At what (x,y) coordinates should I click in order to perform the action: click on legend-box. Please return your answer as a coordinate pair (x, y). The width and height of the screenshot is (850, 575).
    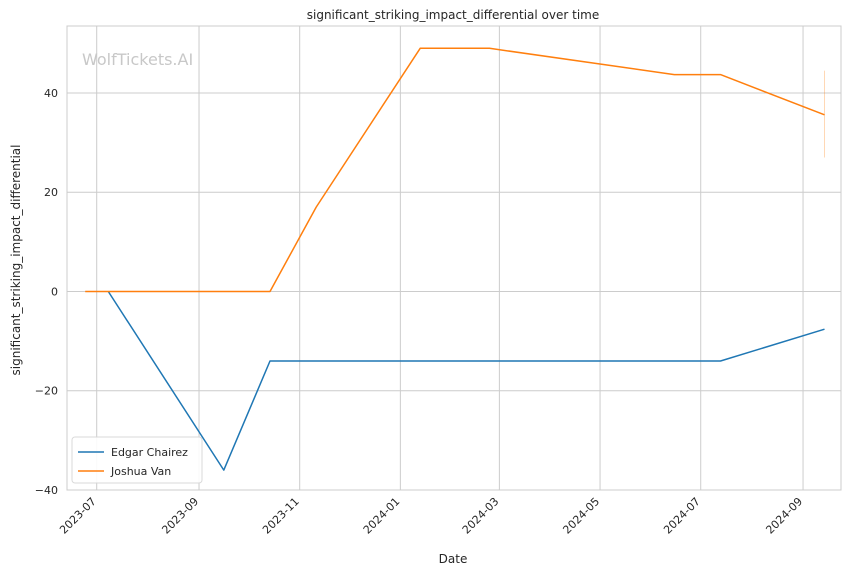
    Looking at the image, I should click on (137, 460).